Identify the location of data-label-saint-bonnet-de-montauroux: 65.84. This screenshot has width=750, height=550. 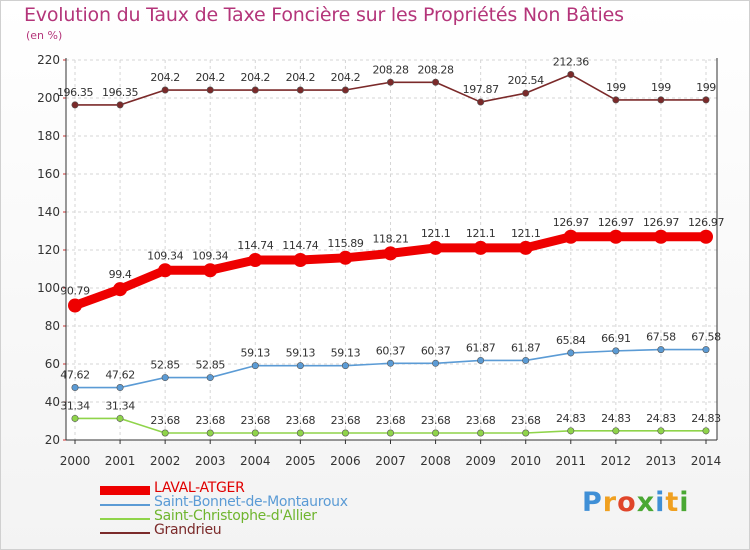
(571, 340).